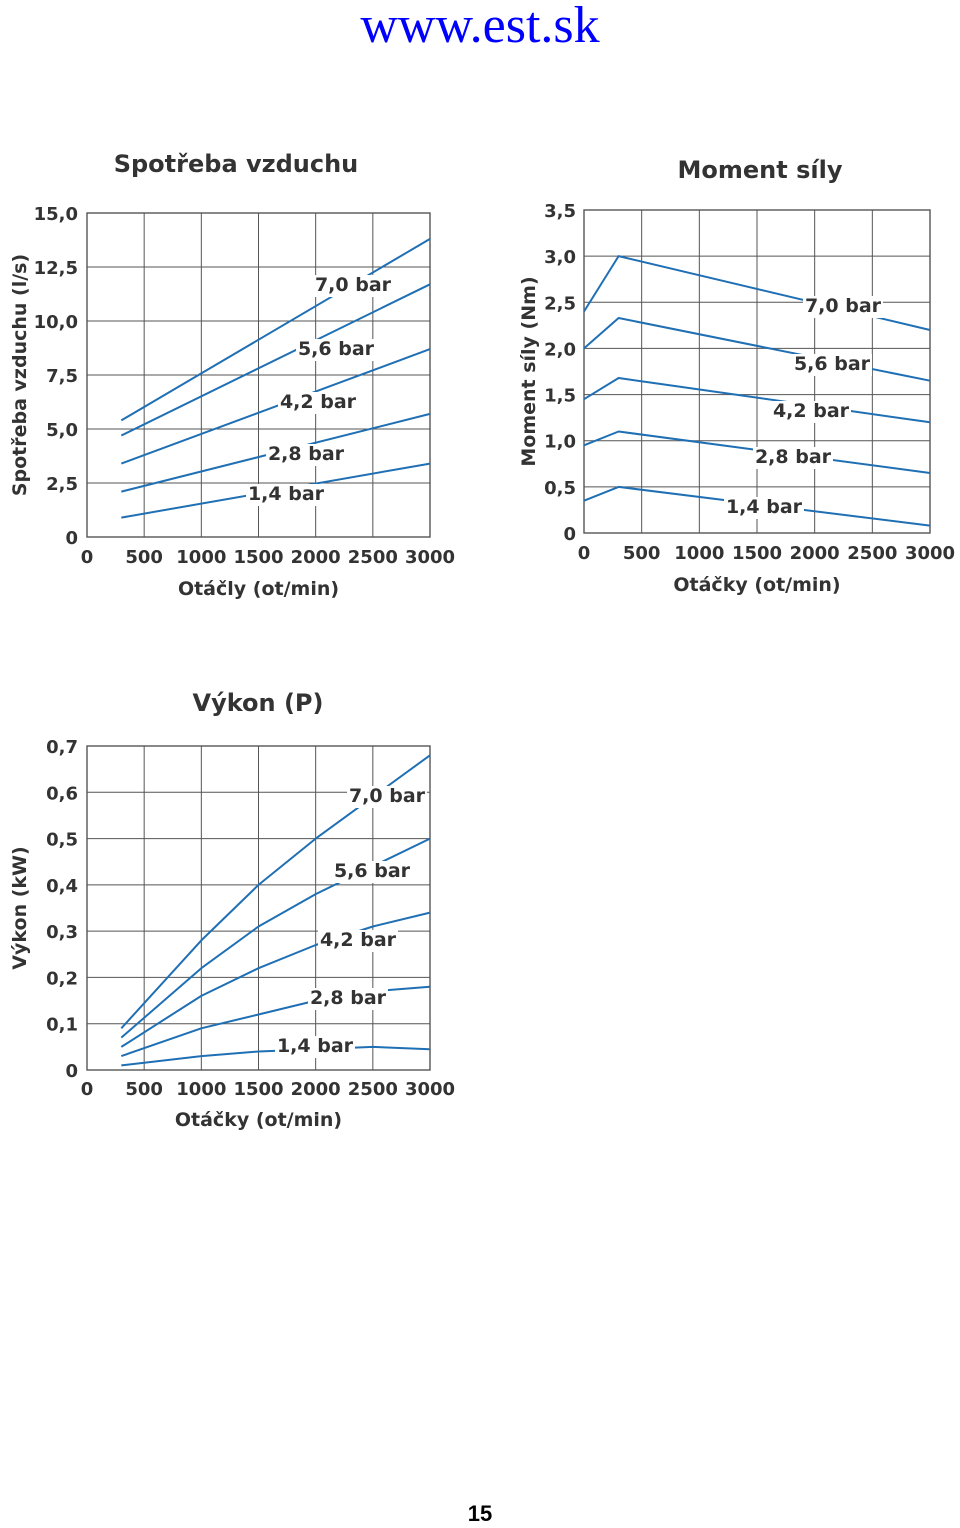 Image resolution: width=960 pixels, height=1528 pixels. Describe the element at coordinates (87, 557) in the screenshot. I see `air-x-tick-label: 0` at that location.